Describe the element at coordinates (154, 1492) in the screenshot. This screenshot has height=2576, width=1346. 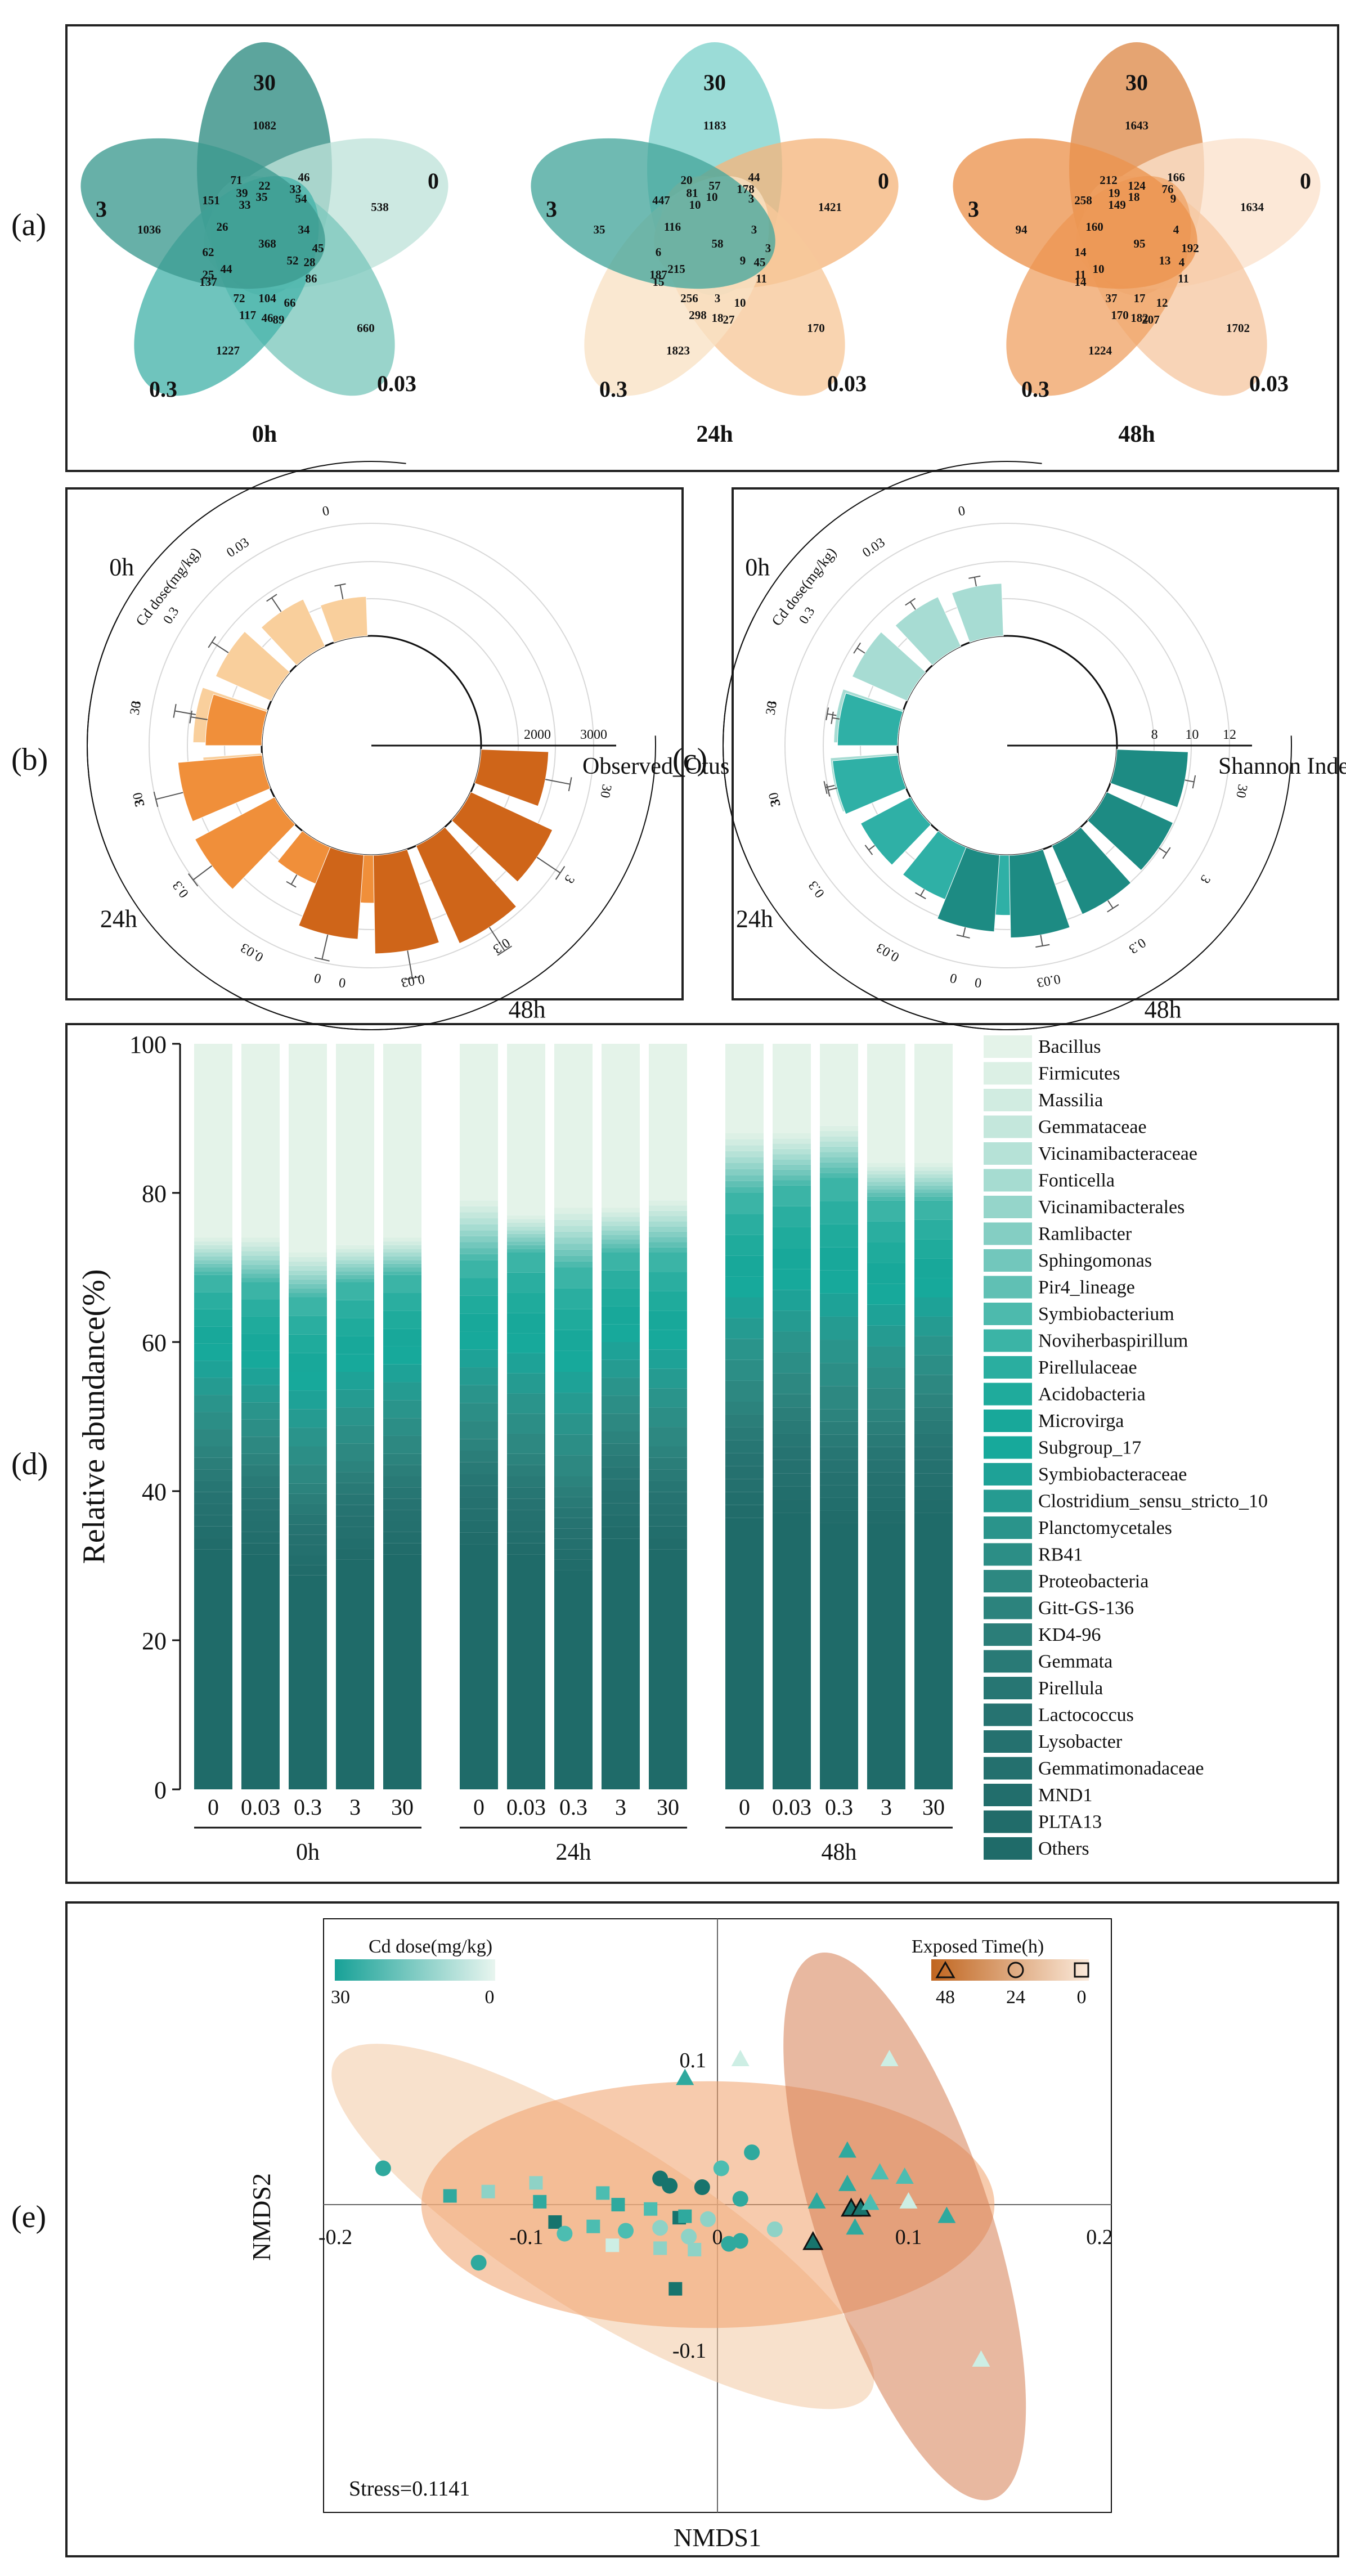
I see `y-tick-label: 40` at that location.